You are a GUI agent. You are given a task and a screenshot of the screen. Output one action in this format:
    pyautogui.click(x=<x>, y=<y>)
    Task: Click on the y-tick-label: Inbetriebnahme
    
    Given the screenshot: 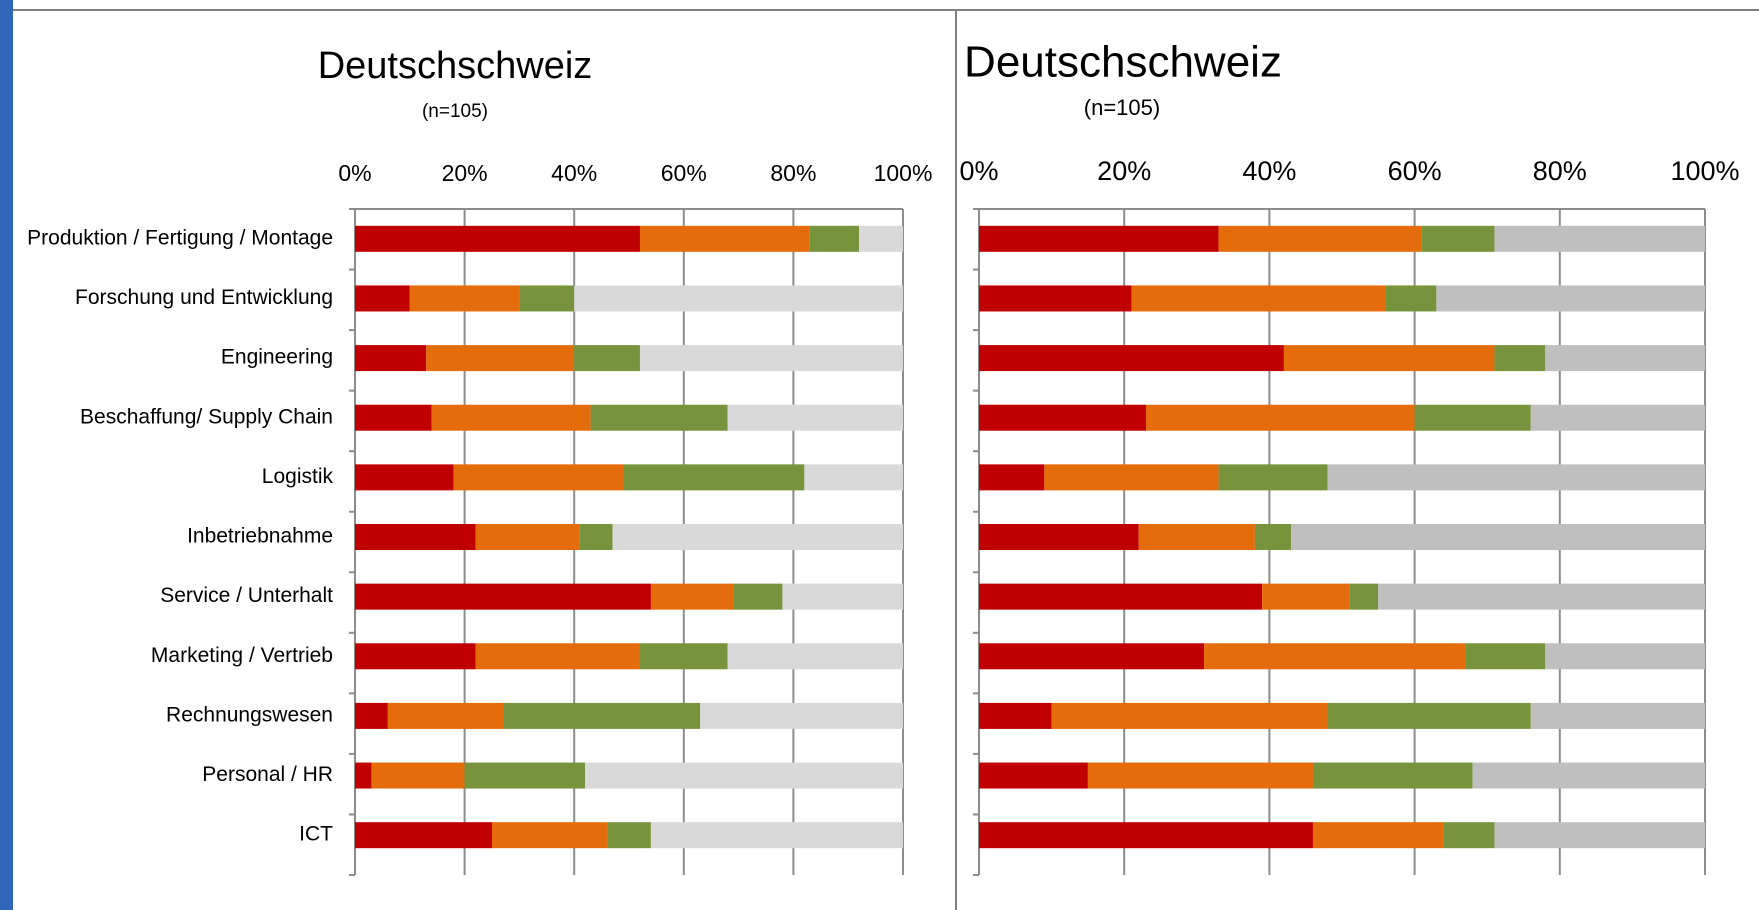 What is the action you would take?
    pyautogui.click(x=260, y=536)
    